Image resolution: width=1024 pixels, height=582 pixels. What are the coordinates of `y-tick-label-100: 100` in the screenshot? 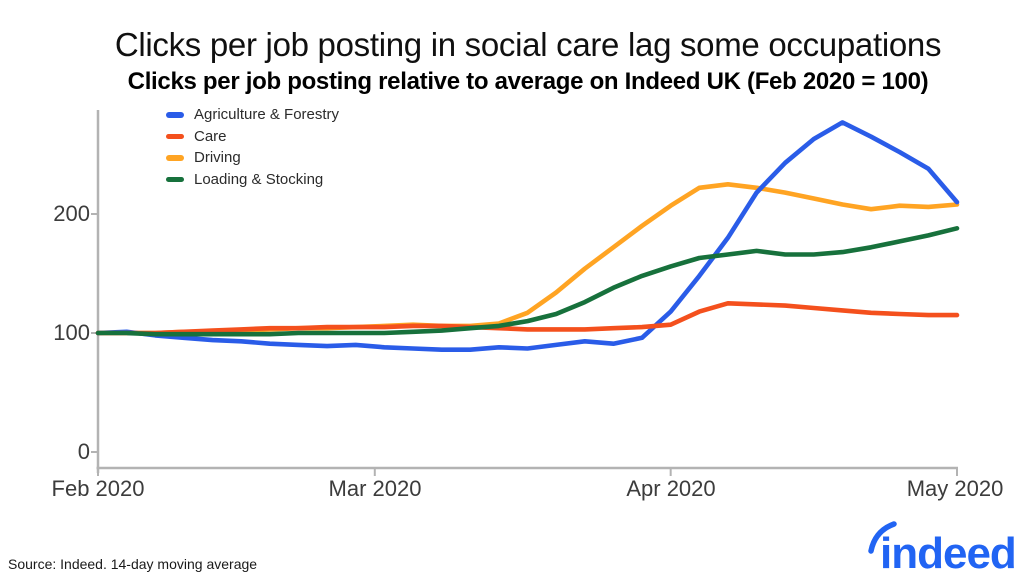 It's located at (71, 332).